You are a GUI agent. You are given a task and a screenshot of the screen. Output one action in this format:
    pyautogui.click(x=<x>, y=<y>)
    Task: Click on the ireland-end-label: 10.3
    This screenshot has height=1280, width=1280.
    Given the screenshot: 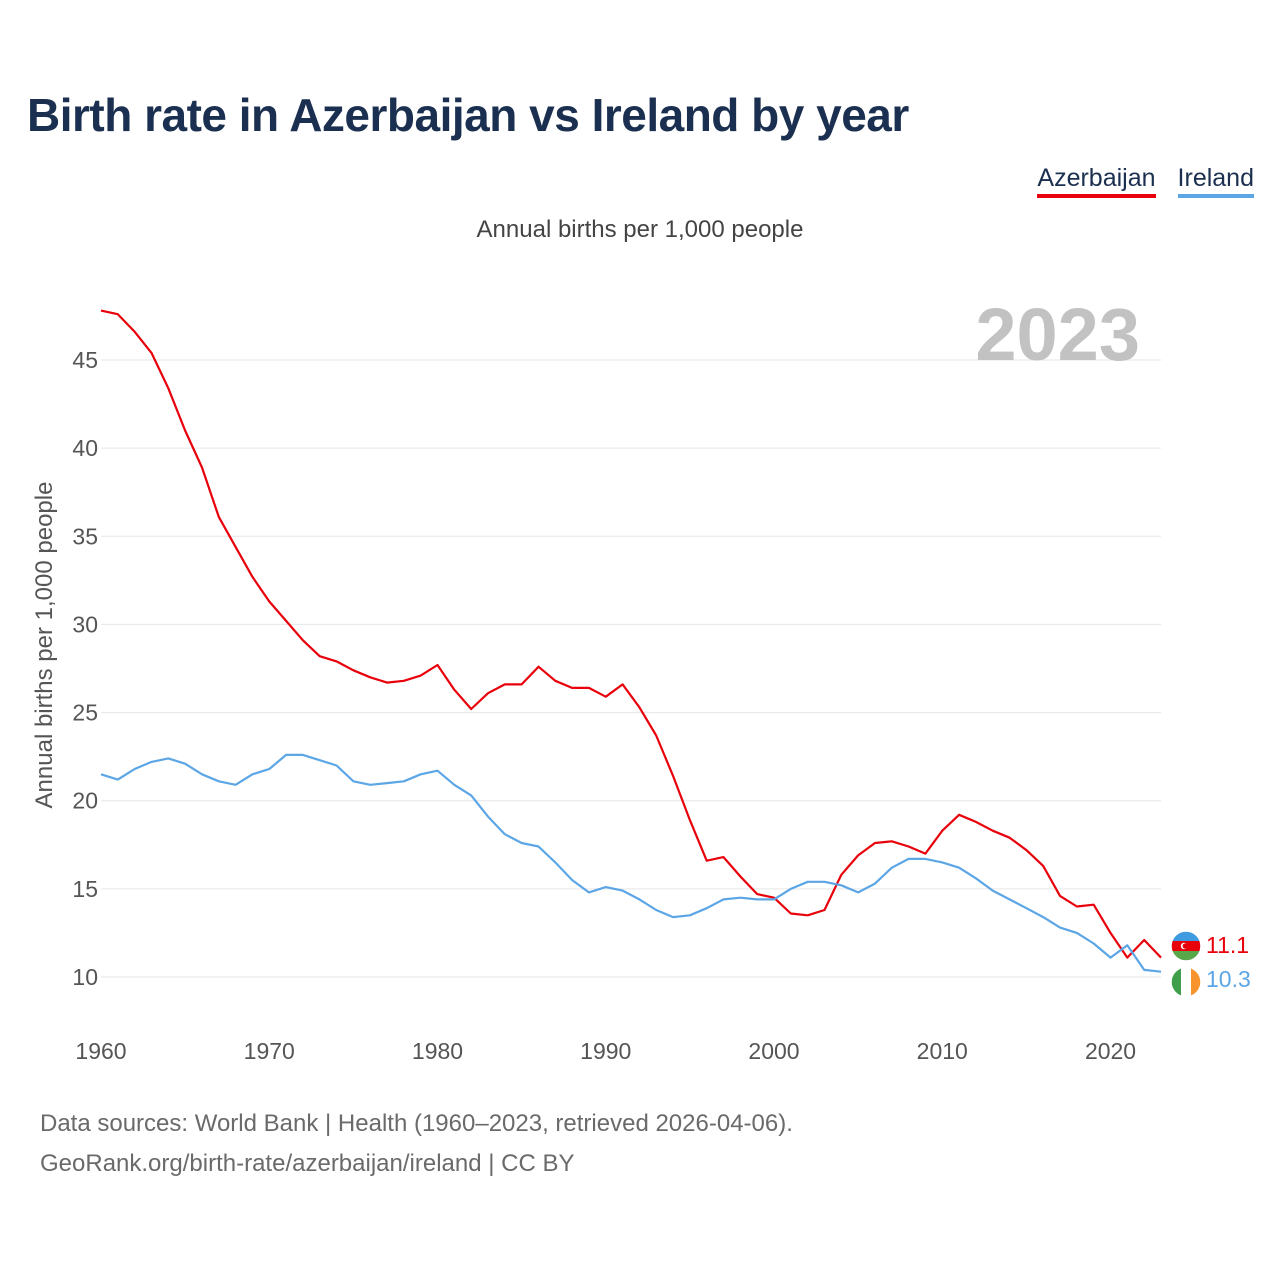 What is the action you would take?
    pyautogui.click(x=1228, y=979)
    